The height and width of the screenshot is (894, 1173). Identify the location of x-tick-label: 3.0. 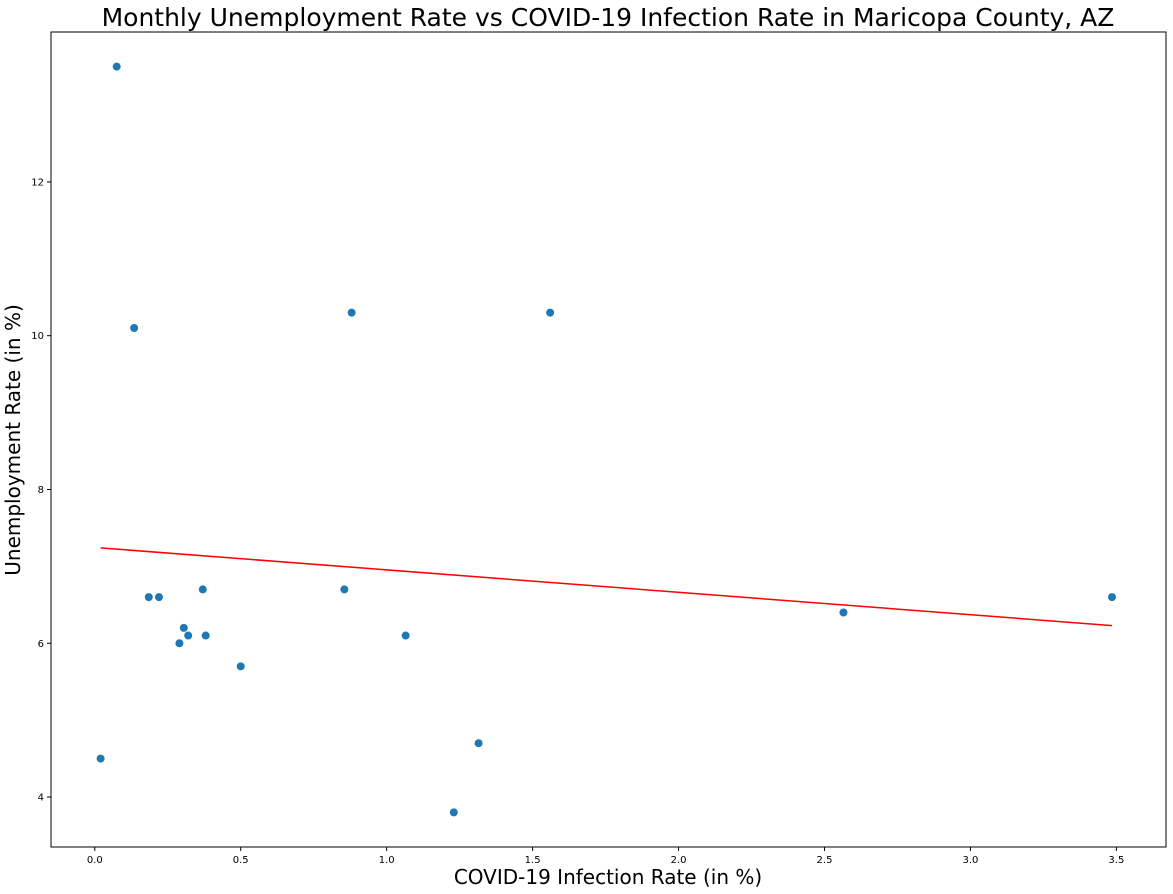
(970, 860).